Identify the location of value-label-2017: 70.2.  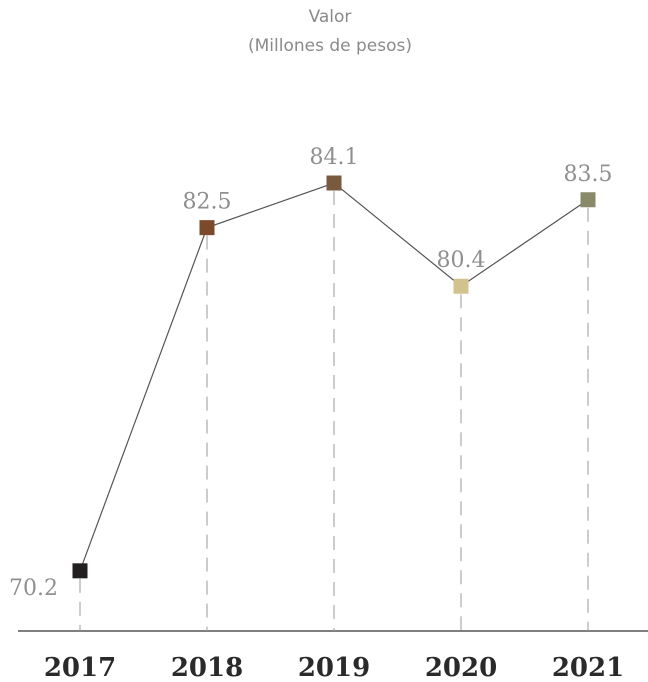
(33, 588).